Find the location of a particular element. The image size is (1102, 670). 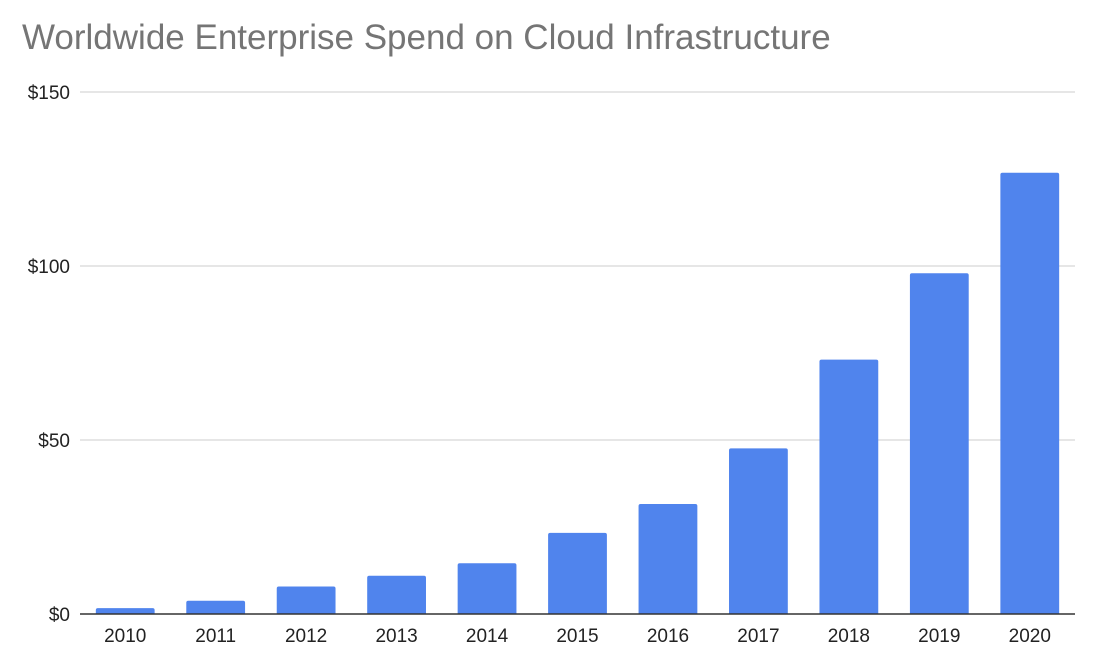

bar-2014 is located at coordinates (487, 588).